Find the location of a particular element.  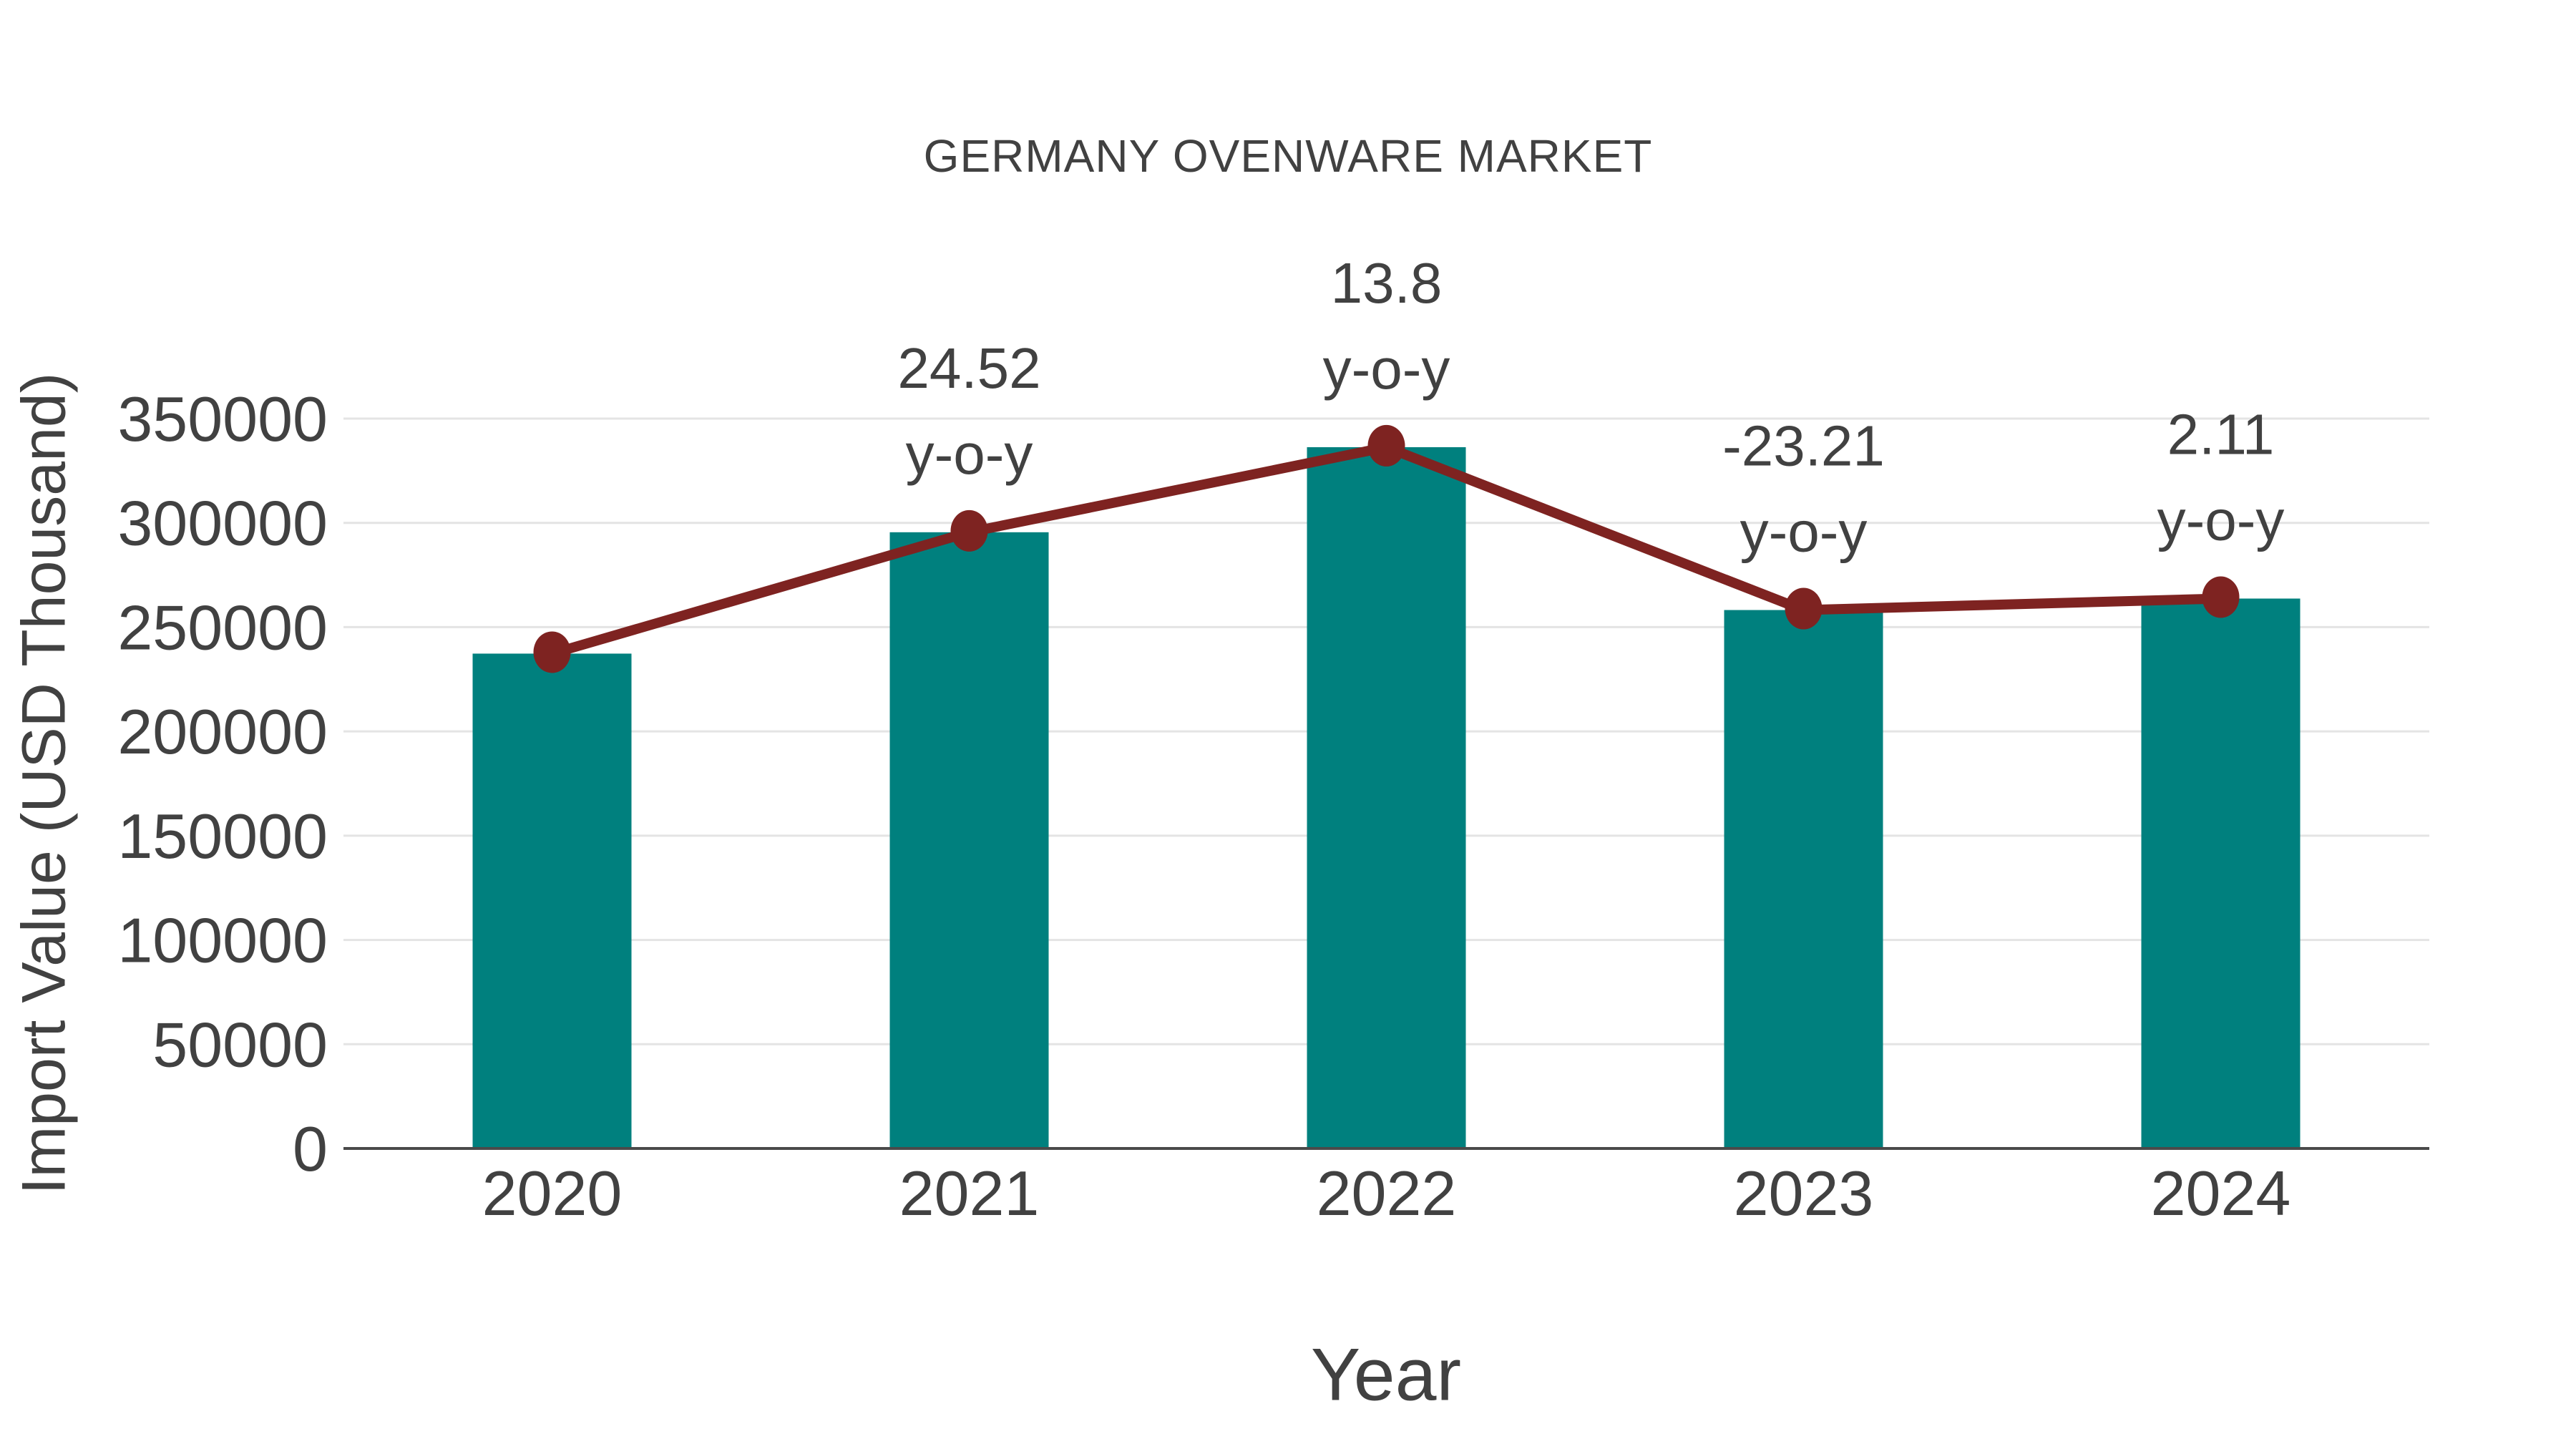

line-marker-2022 is located at coordinates (1386, 445).